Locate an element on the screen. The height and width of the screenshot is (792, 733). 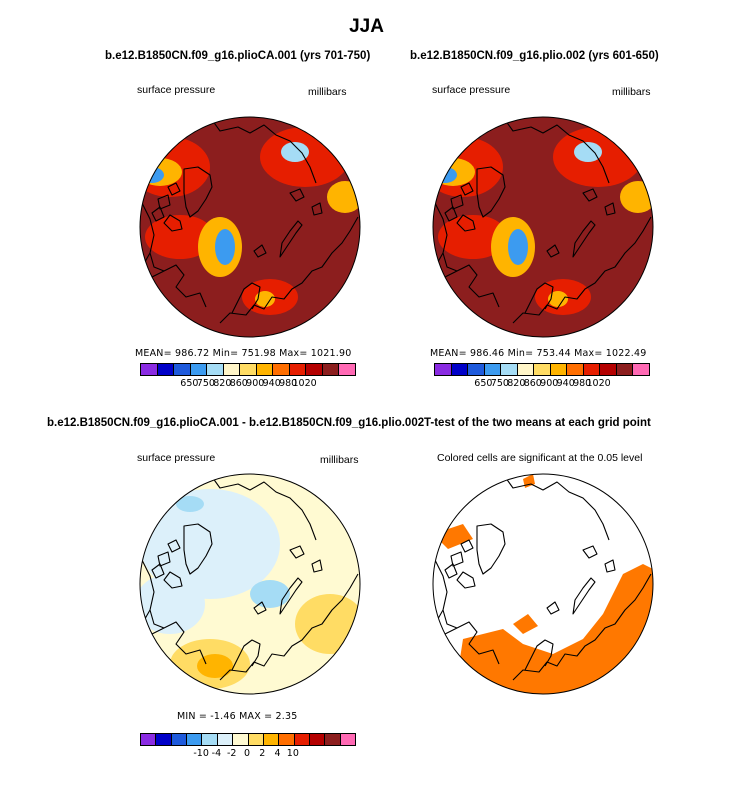
colorbar-tick-label: -10 is located at coordinates (201, 753).